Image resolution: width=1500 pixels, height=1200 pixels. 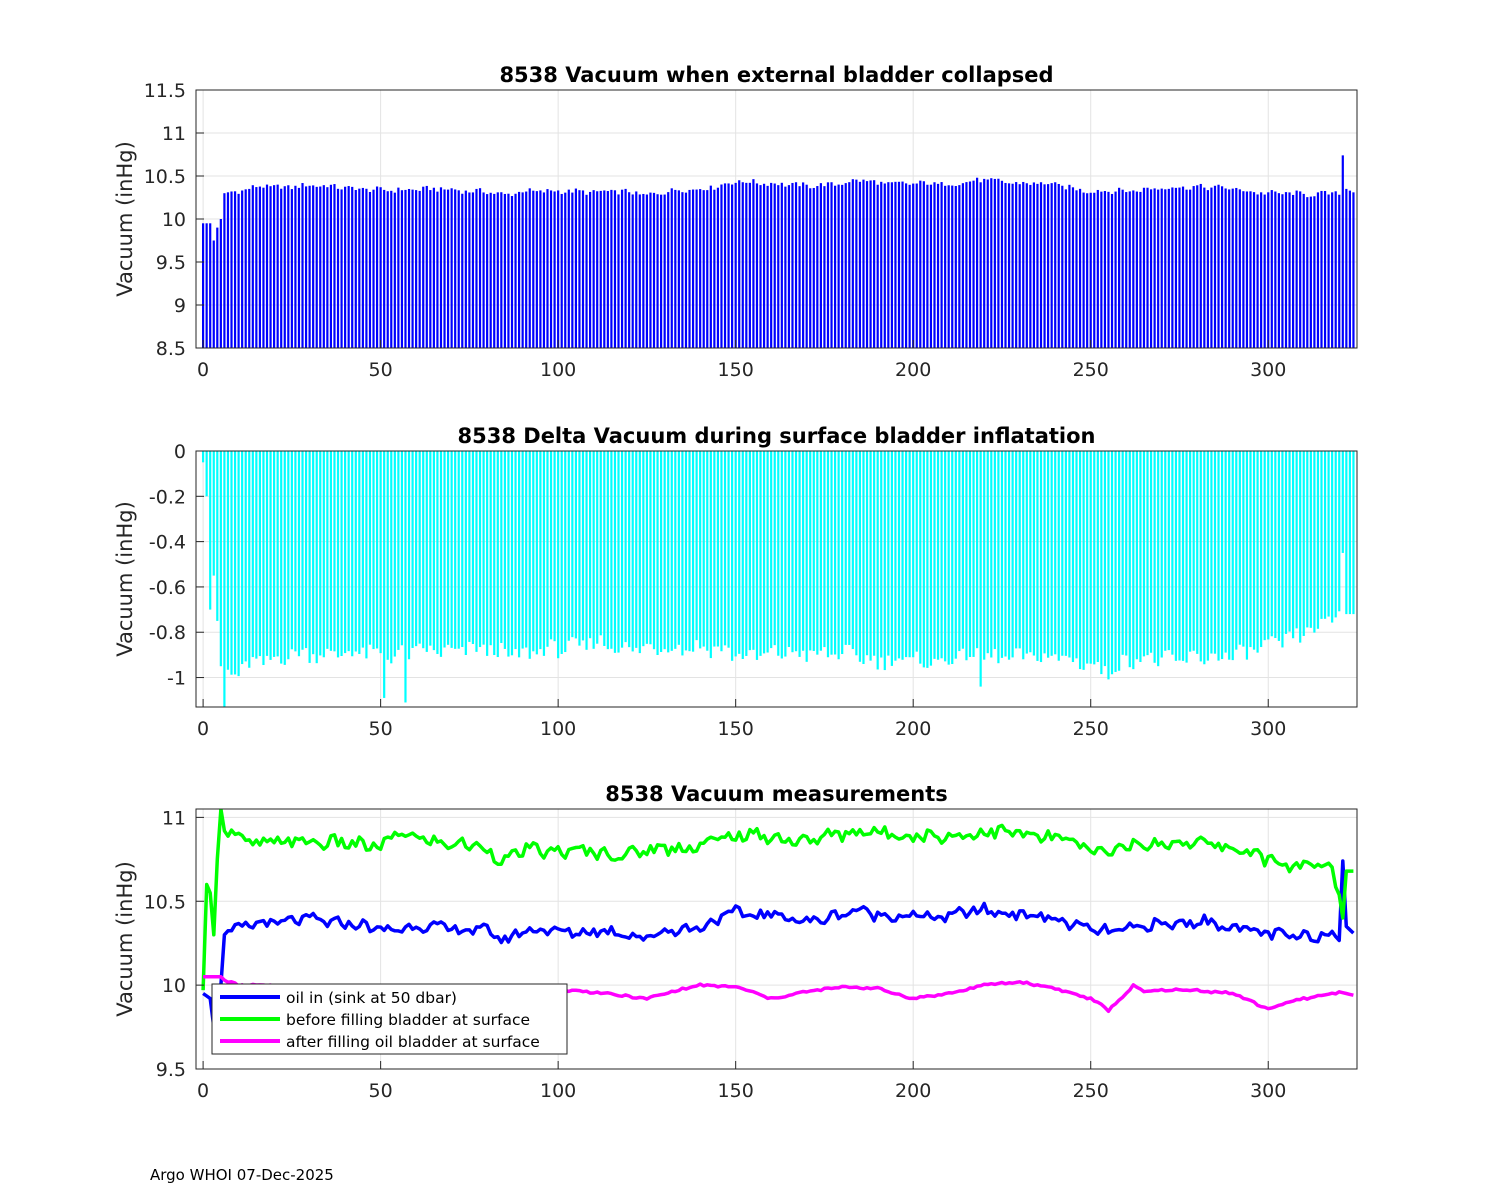 What do you see at coordinates (1091, 729) in the screenshot?
I see `x-tick-label: 250` at bounding box center [1091, 729].